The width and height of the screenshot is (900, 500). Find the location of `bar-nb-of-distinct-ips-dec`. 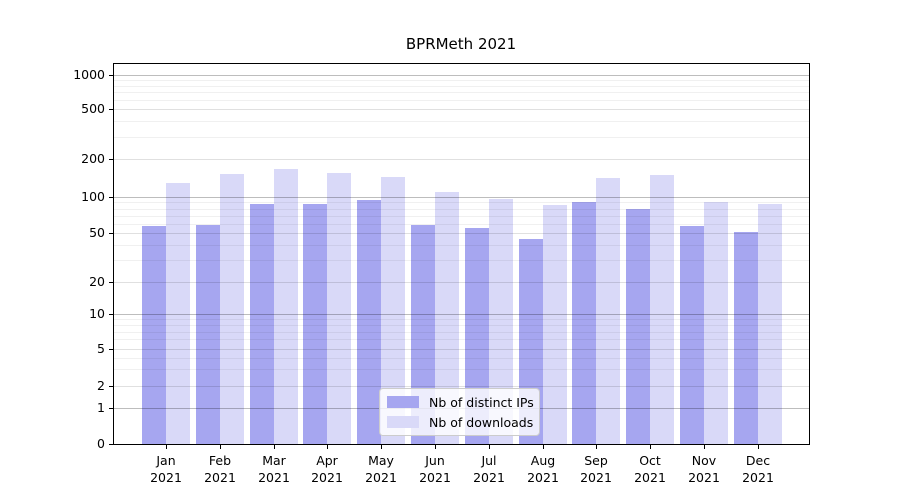

bar-nb-of-distinct-ips-dec is located at coordinates (745, 337).